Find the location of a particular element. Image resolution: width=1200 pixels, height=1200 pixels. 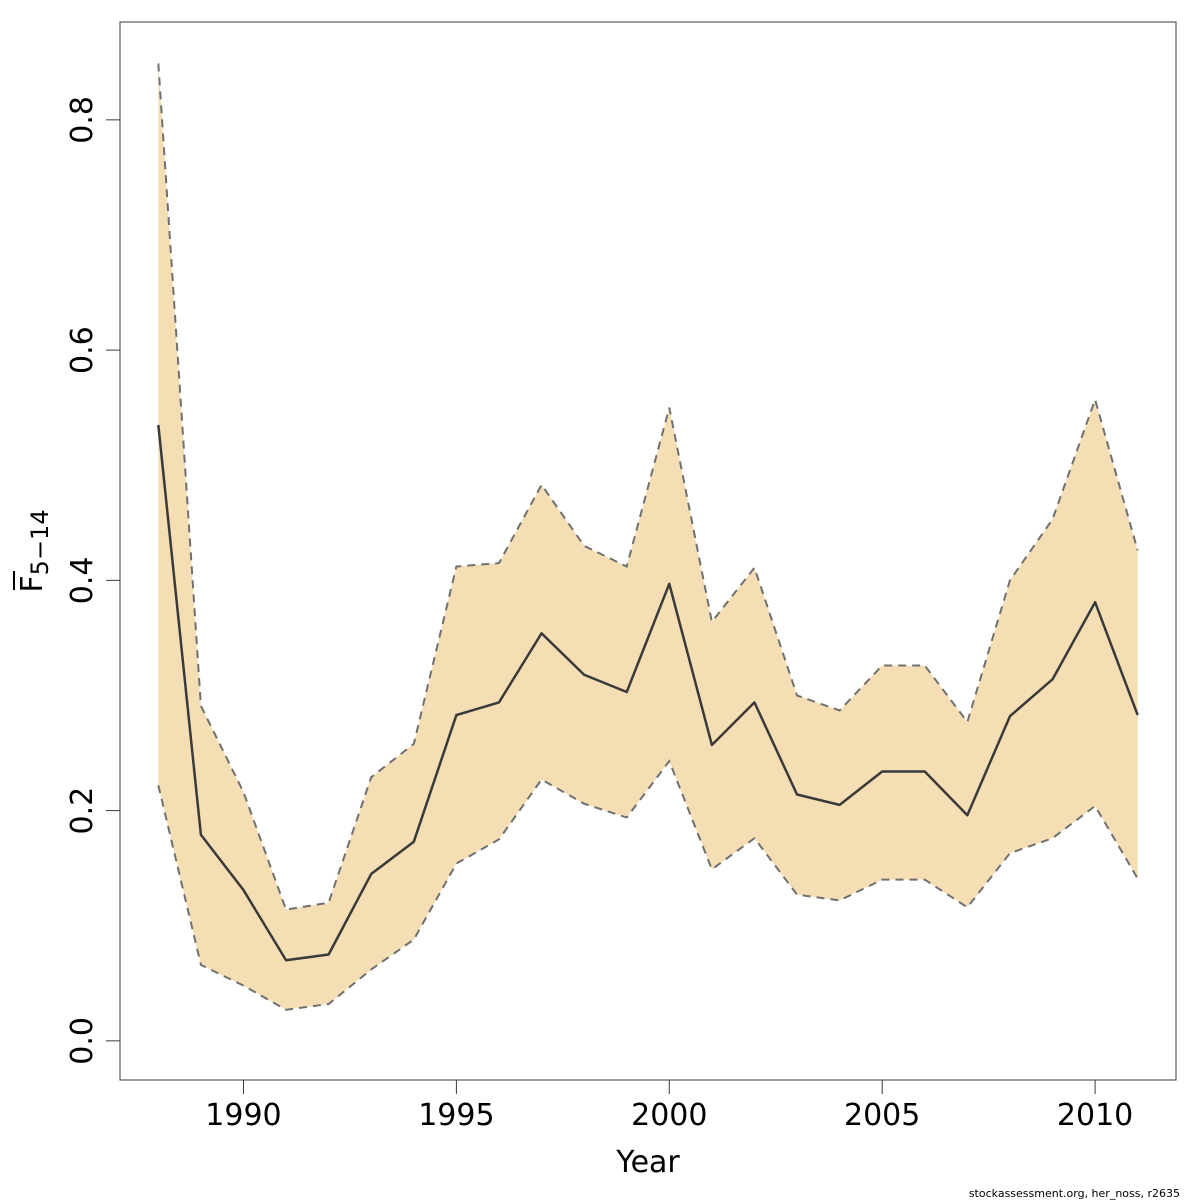

y-tick-label: 0.4 is located at coordinates (82, 580).